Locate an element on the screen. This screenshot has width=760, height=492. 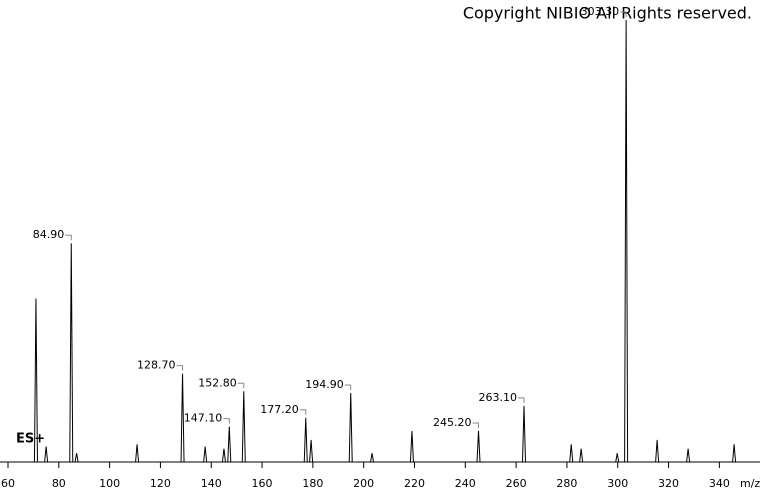
peak-label: 263.10 is located at coordinates (497, 397).